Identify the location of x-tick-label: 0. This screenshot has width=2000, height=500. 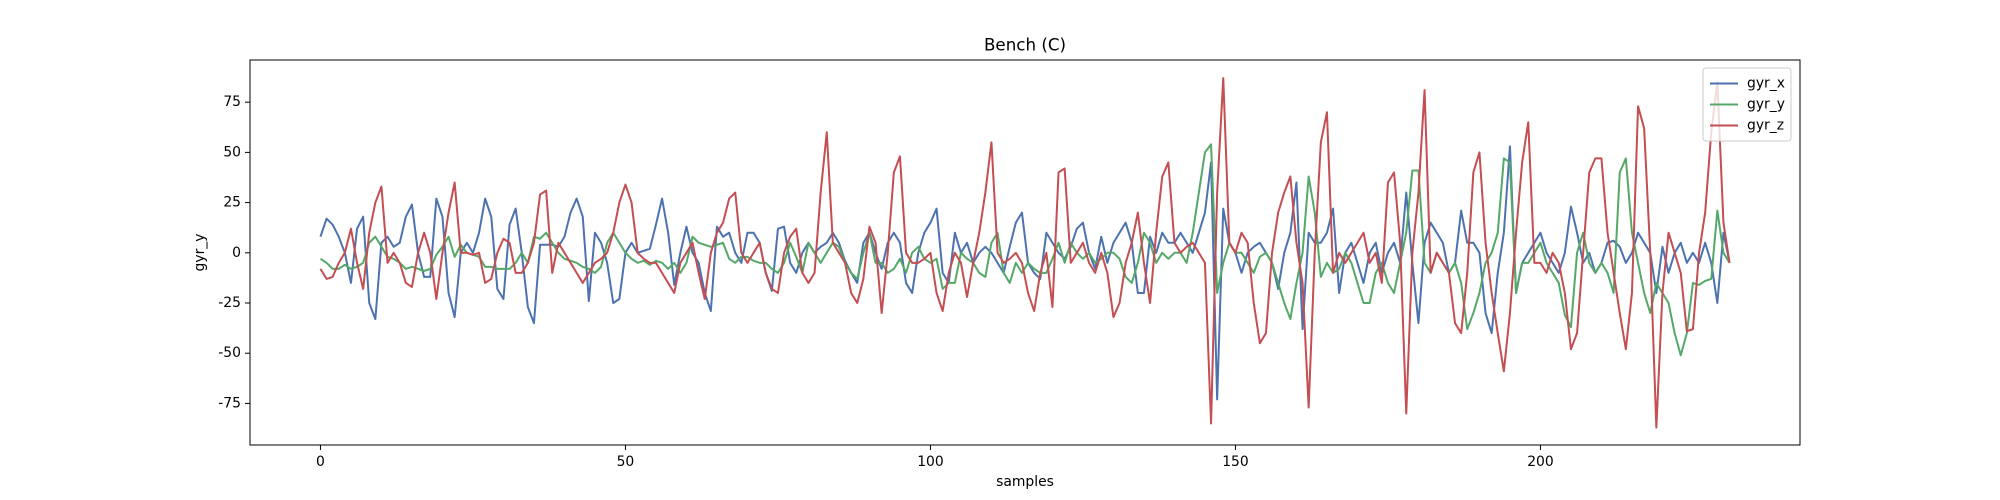
(320, 462).